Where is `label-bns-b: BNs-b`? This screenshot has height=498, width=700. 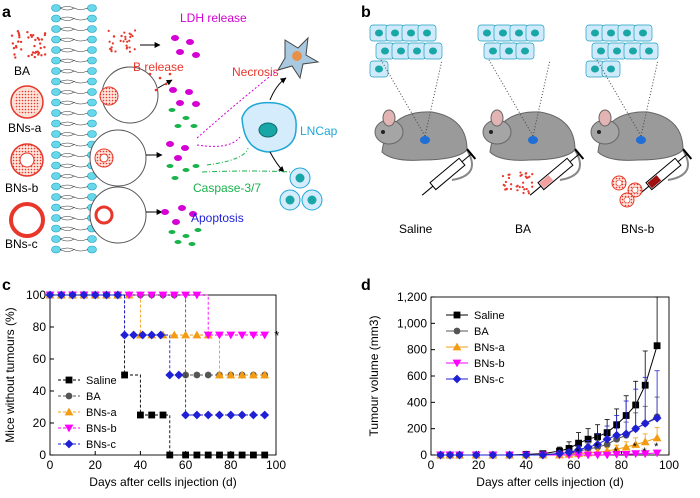
label-bns-b: BNs-b is located at coordinates (22, 188).